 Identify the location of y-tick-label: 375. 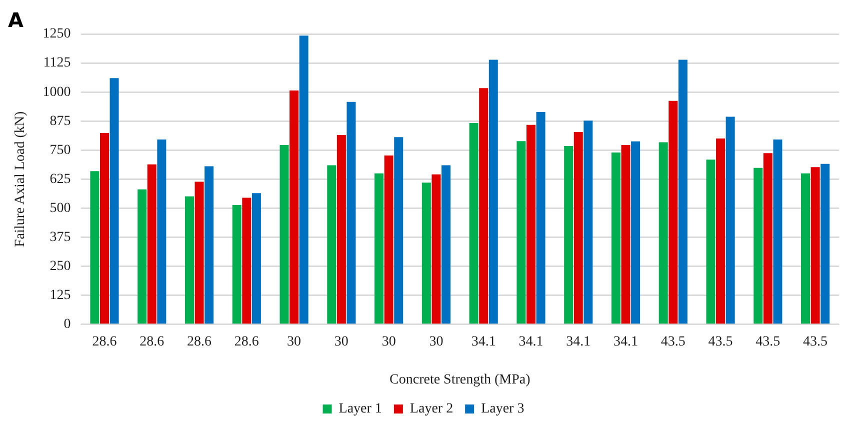
(60, 237).